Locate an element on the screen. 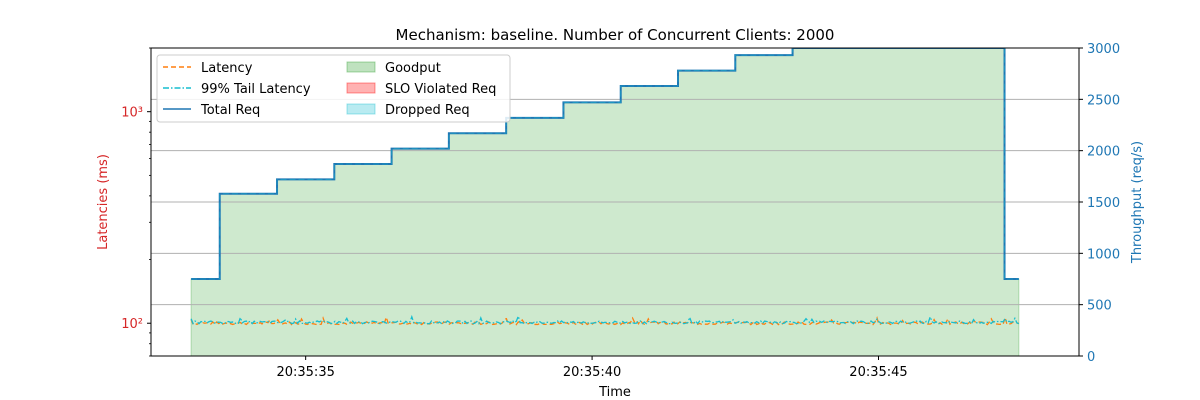  legend-item: Latency is located at coordinates (208, 68).